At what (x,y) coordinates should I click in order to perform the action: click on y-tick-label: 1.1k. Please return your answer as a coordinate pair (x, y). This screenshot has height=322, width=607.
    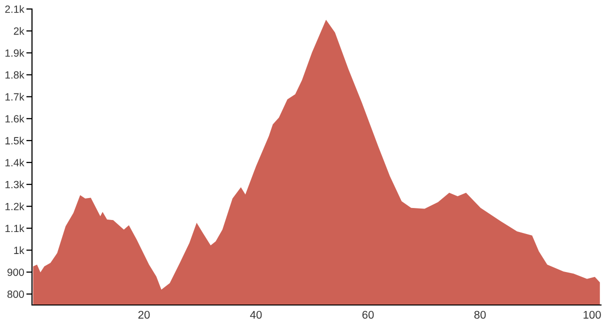
    Looking at the image, I should click on (14, 228).